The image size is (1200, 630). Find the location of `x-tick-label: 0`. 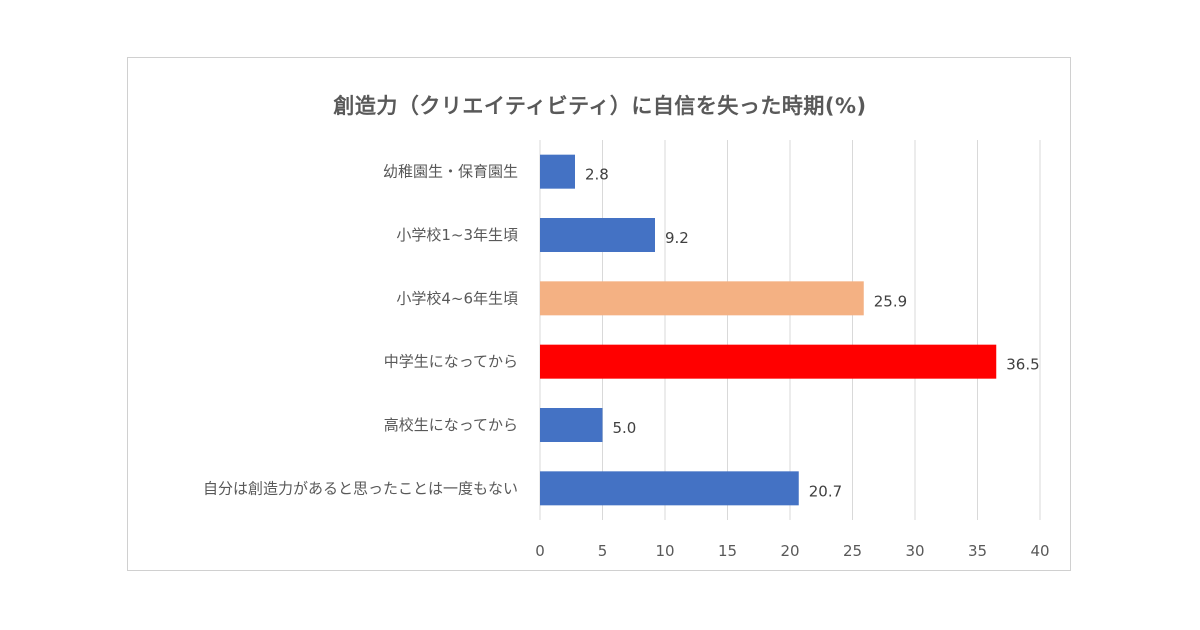

x-tick-label: 0 is located at coordinates (540, 551).